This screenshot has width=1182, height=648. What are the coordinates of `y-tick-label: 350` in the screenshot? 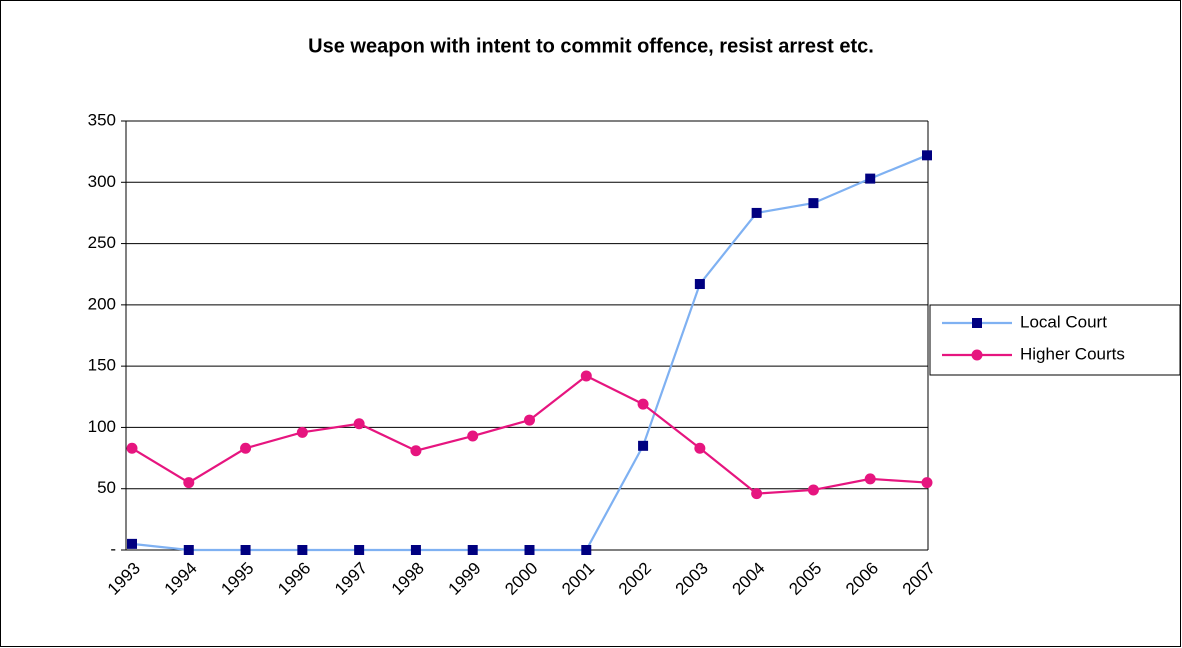 It's located at (102, 119).